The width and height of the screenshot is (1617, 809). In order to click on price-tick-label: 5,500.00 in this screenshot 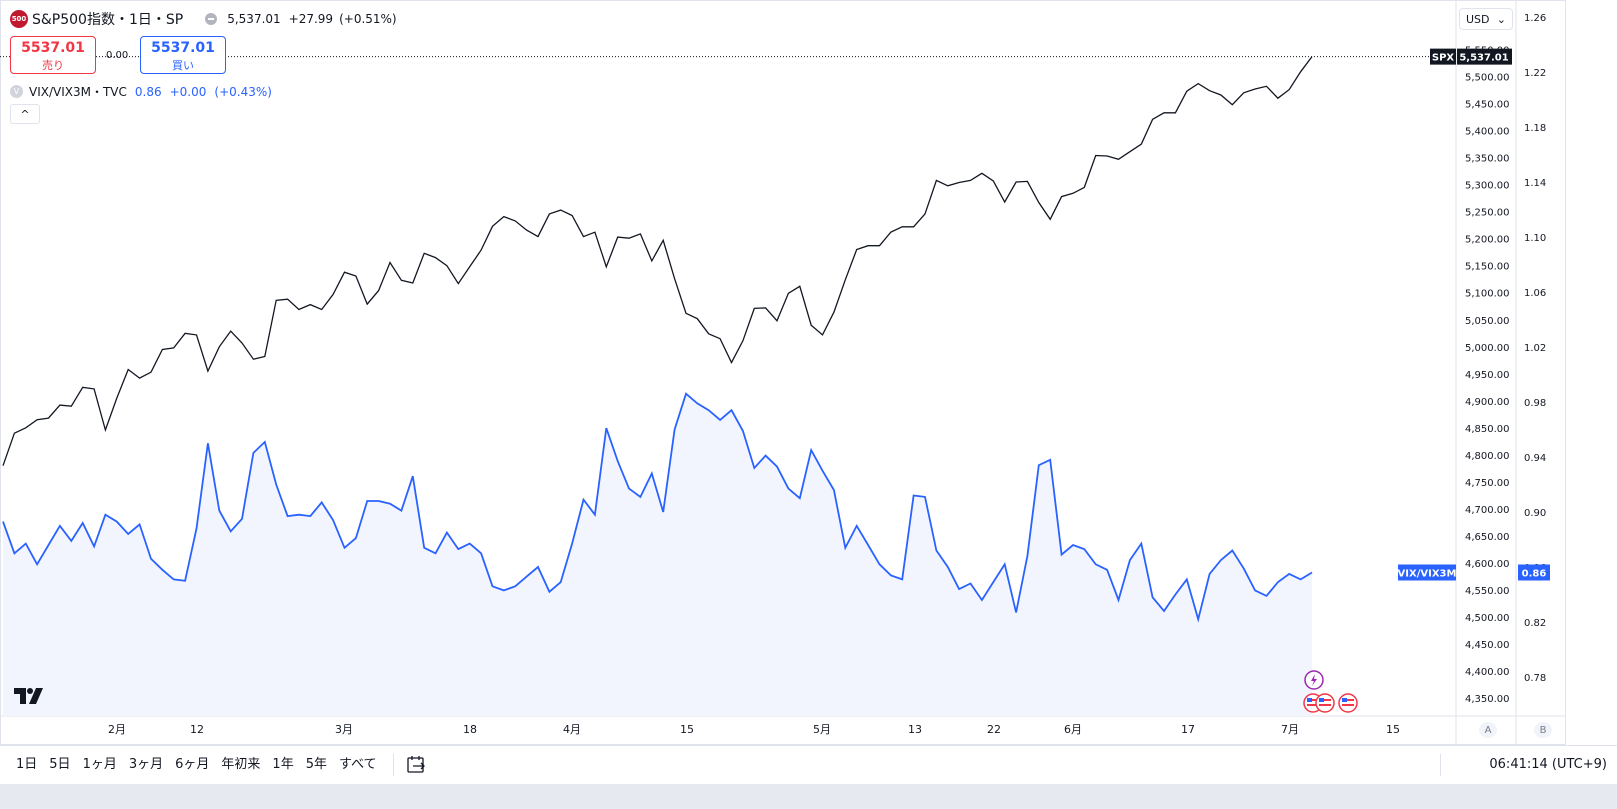, I will do `click(1487, 78)`.